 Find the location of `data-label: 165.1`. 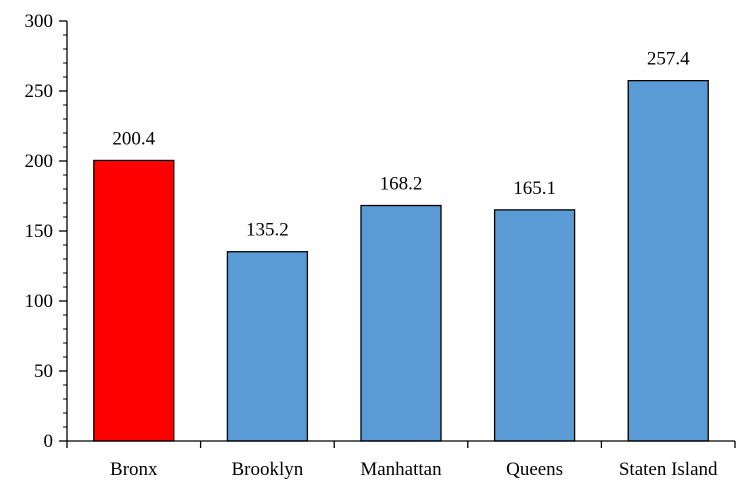

data-label: 165.1 is located at coordinates (534, 188).